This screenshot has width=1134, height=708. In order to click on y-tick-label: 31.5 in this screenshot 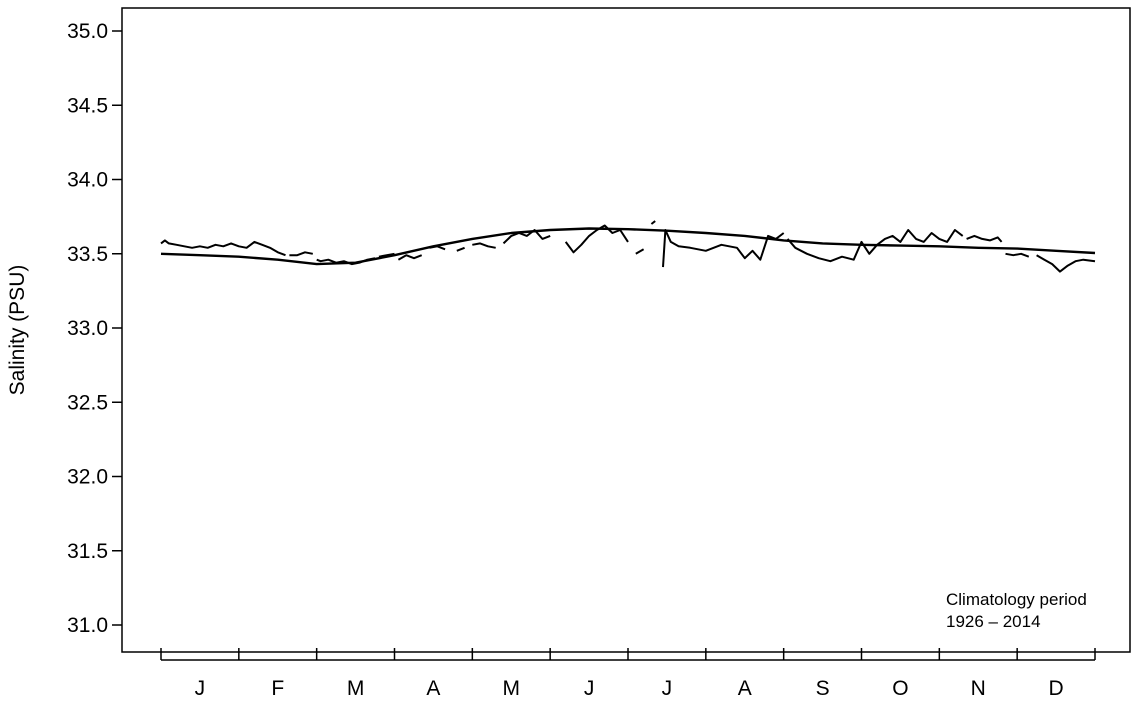, I will do `click(87, 551)`.